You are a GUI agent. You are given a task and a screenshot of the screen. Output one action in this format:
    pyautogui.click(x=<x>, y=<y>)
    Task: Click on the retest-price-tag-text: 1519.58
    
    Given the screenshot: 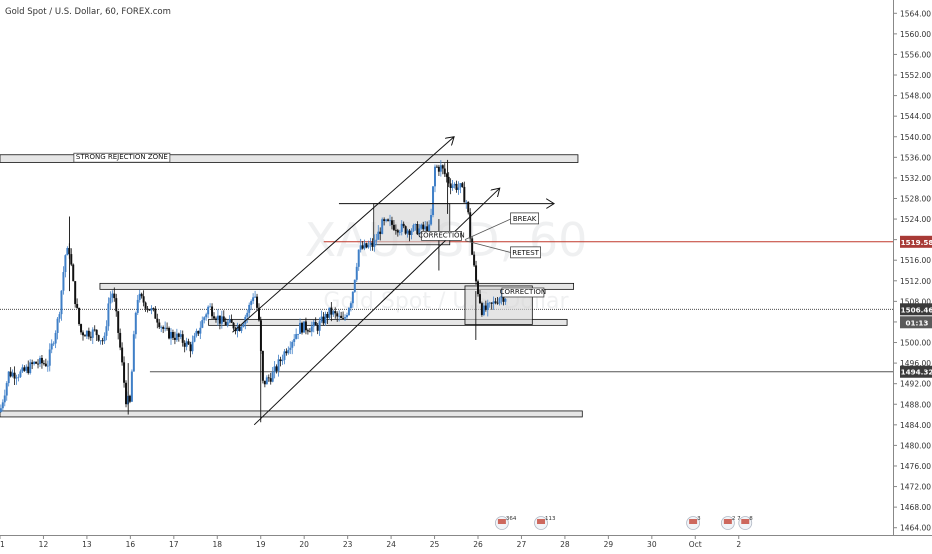 What is the action you would take?
    pyautogui.click(x=916, y=242)
    